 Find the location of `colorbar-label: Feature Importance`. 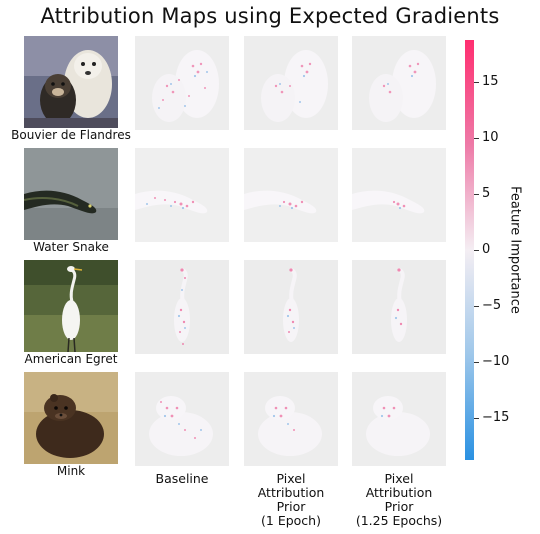

colorbar-label: Feature Importance is located at coordinates (515, 250).